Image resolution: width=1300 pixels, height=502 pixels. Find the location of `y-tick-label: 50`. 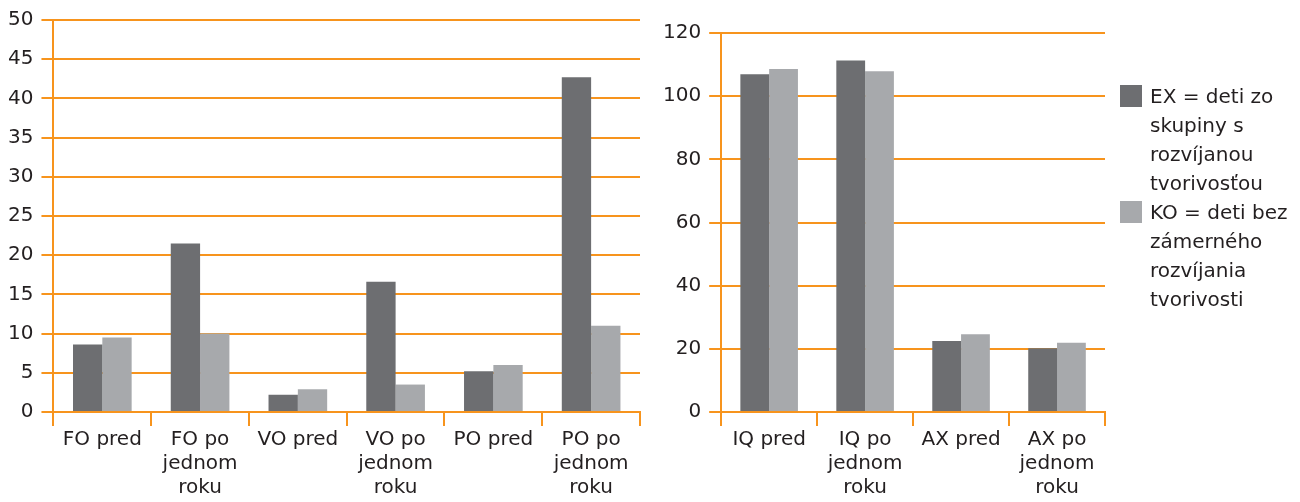

y-tick-label: 50 is located at coordinates (21, 18).